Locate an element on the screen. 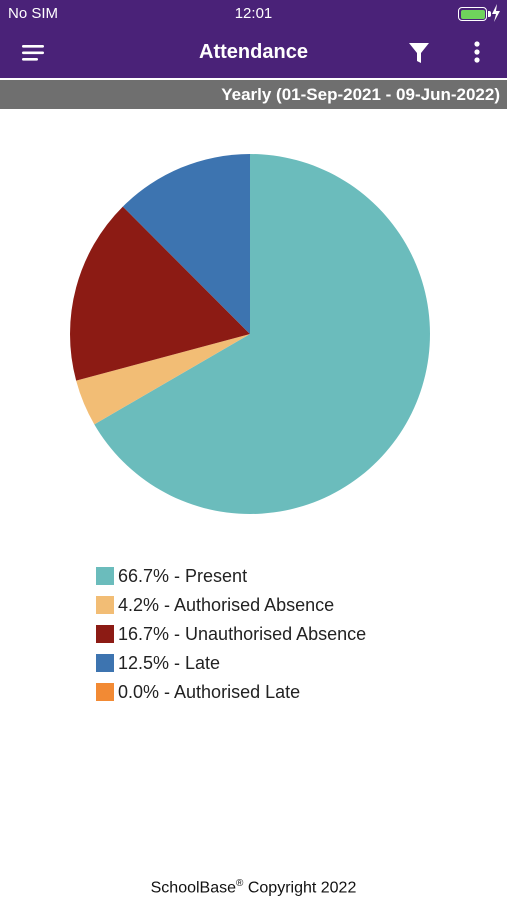 The image size is (507, 900). copyright-footer: SchoolBase® Copyright 2022 is located at coordinates (253, 887).